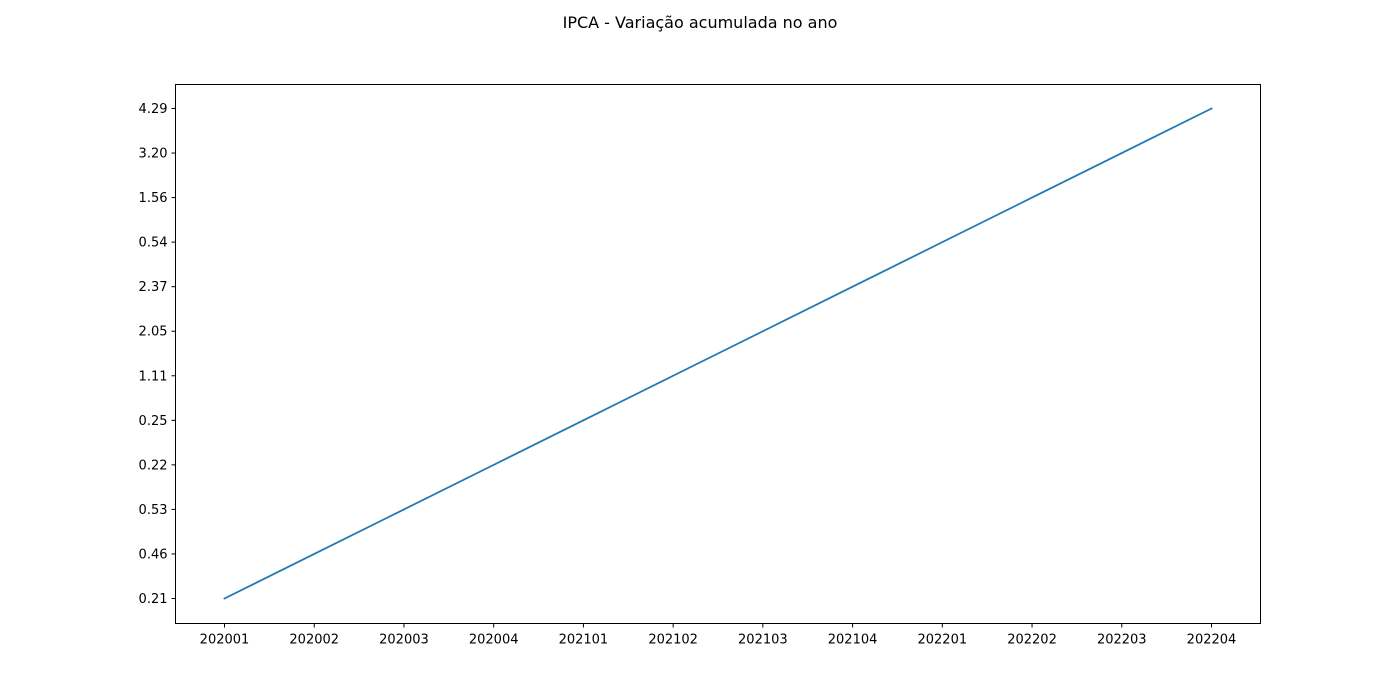 This screenshot has width=1400, height=700. I want to click on y-tick-label: 3.20, so click(153, 154).